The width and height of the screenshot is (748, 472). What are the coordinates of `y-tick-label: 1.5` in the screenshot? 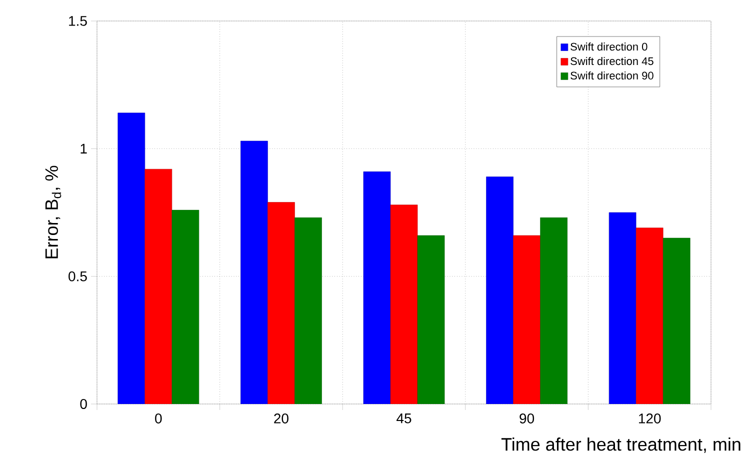 It's located at (78, 21).